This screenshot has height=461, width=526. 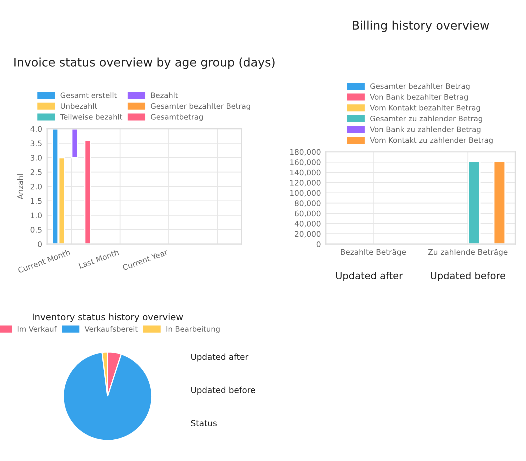 I want to click on chart-title: Inventory status history overview, so click(x=108, y=318).